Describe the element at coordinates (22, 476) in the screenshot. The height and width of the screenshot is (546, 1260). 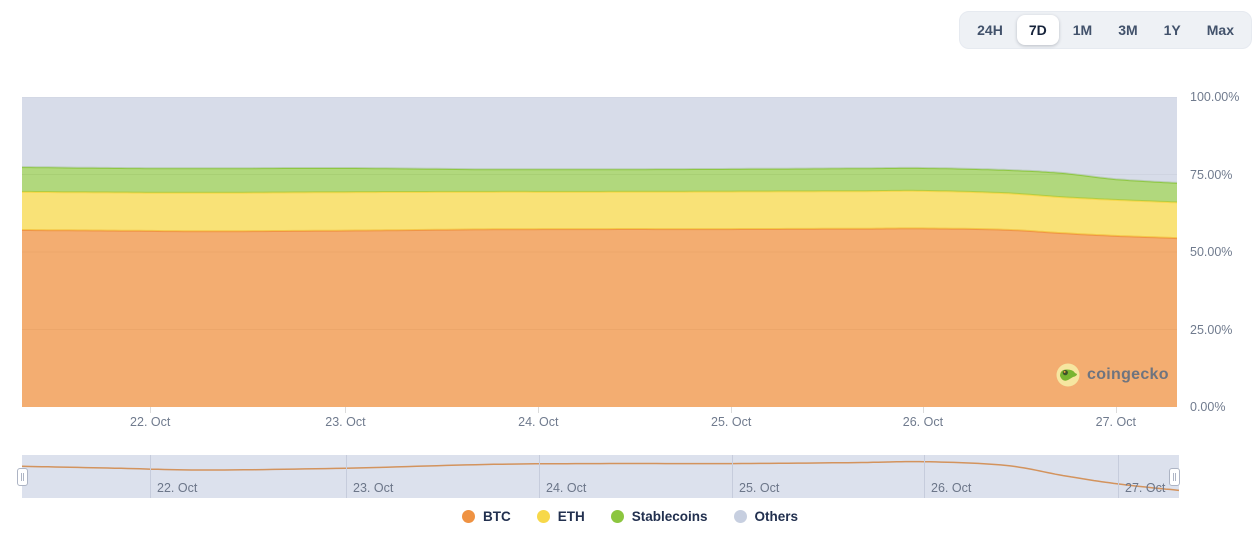
I see `navigator-left-handle` at that location.